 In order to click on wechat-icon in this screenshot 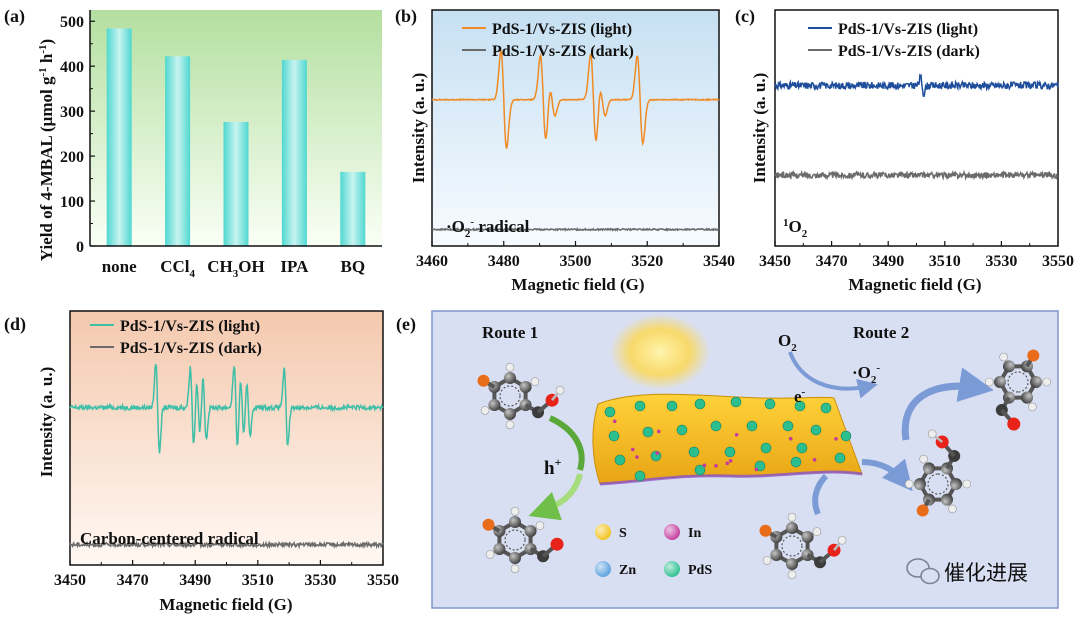, I will do `click(923, 571)`.